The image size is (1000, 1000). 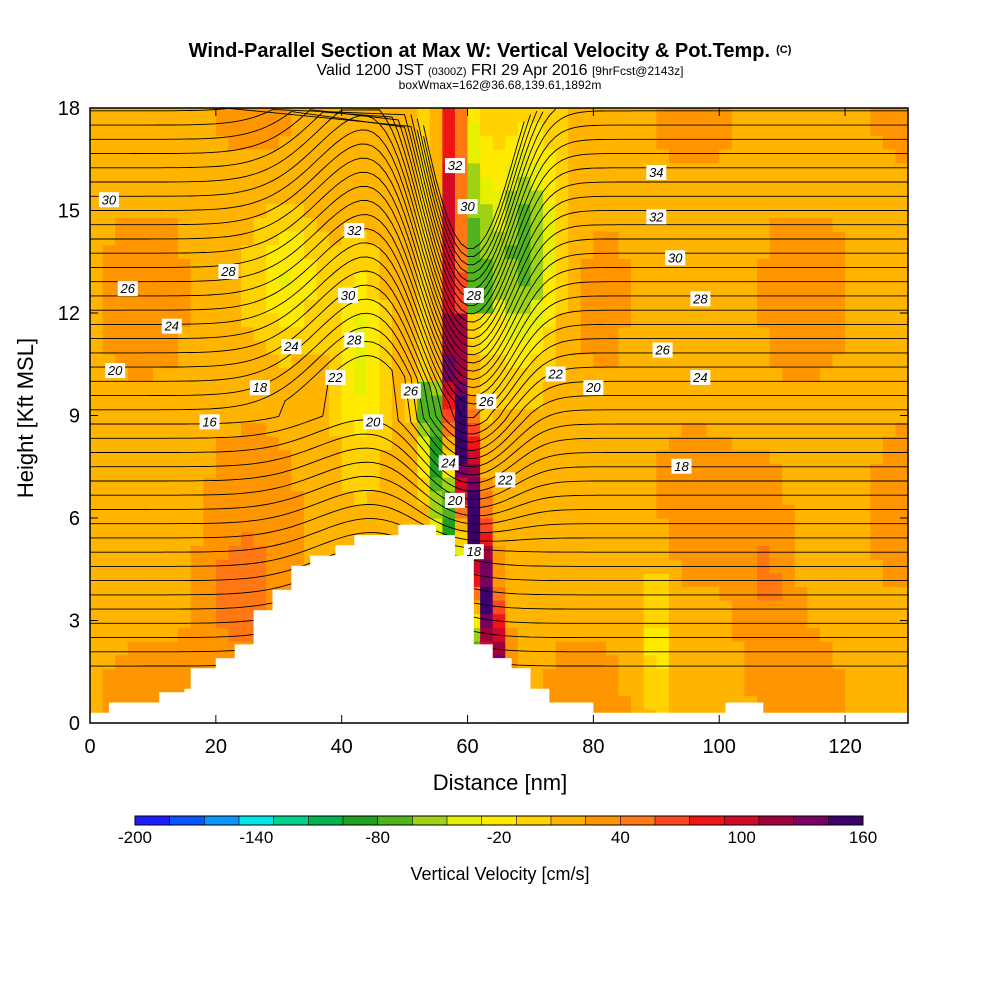 What do you see at coordinates (699, 377) in the screenshot?
I see `contour-label: 24` at bounding box center [699, 377].